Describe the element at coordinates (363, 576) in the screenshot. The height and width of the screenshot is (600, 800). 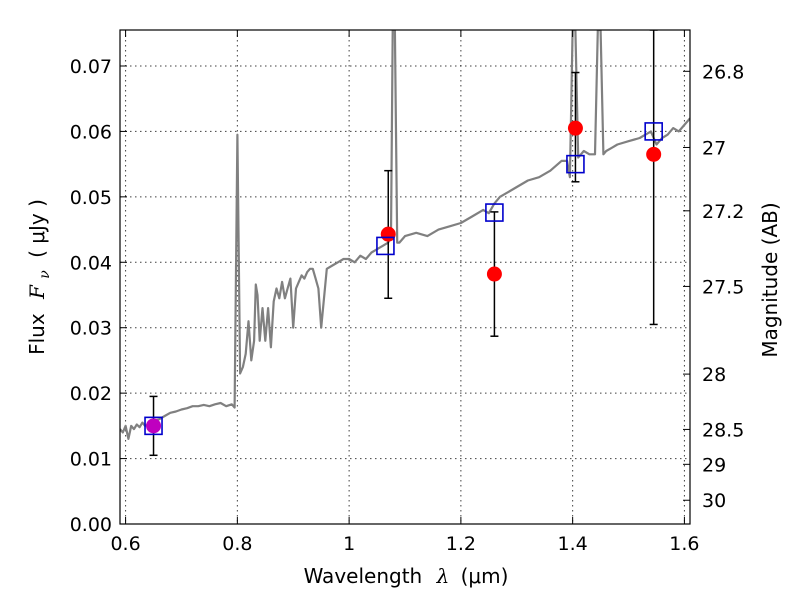
I see `x-axis-label-prefix: Wavelength` at that location.